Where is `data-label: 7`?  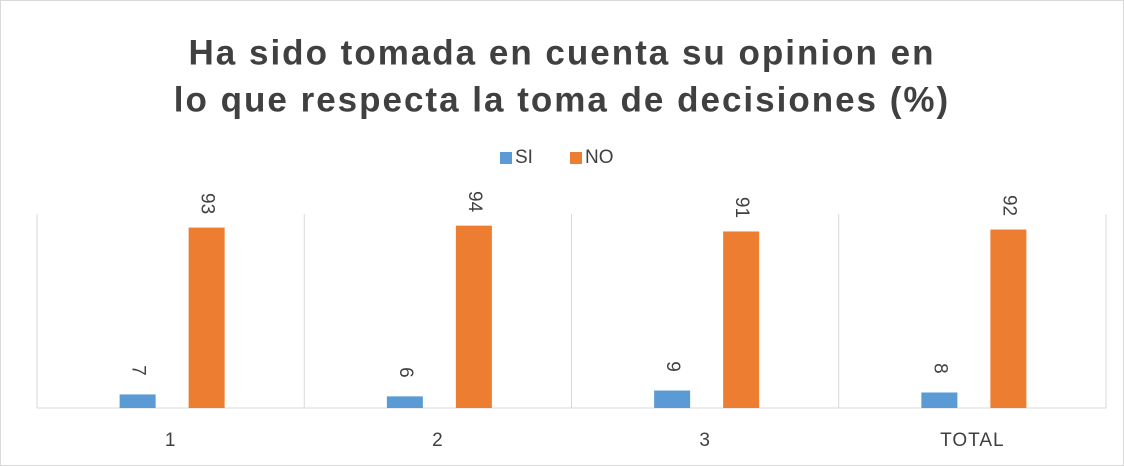 data-label: 7 is located at coordinates (138, 370).